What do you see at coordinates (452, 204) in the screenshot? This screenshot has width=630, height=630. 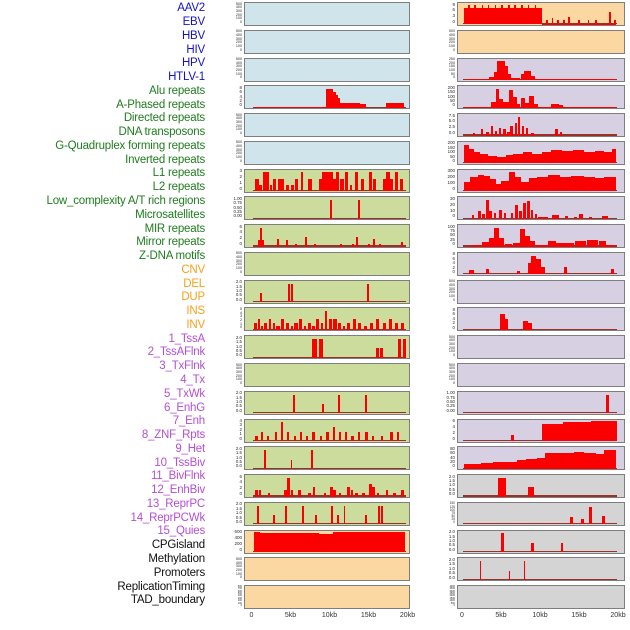 I see `y-tick-label: 20` at bounding box center [452, 204].